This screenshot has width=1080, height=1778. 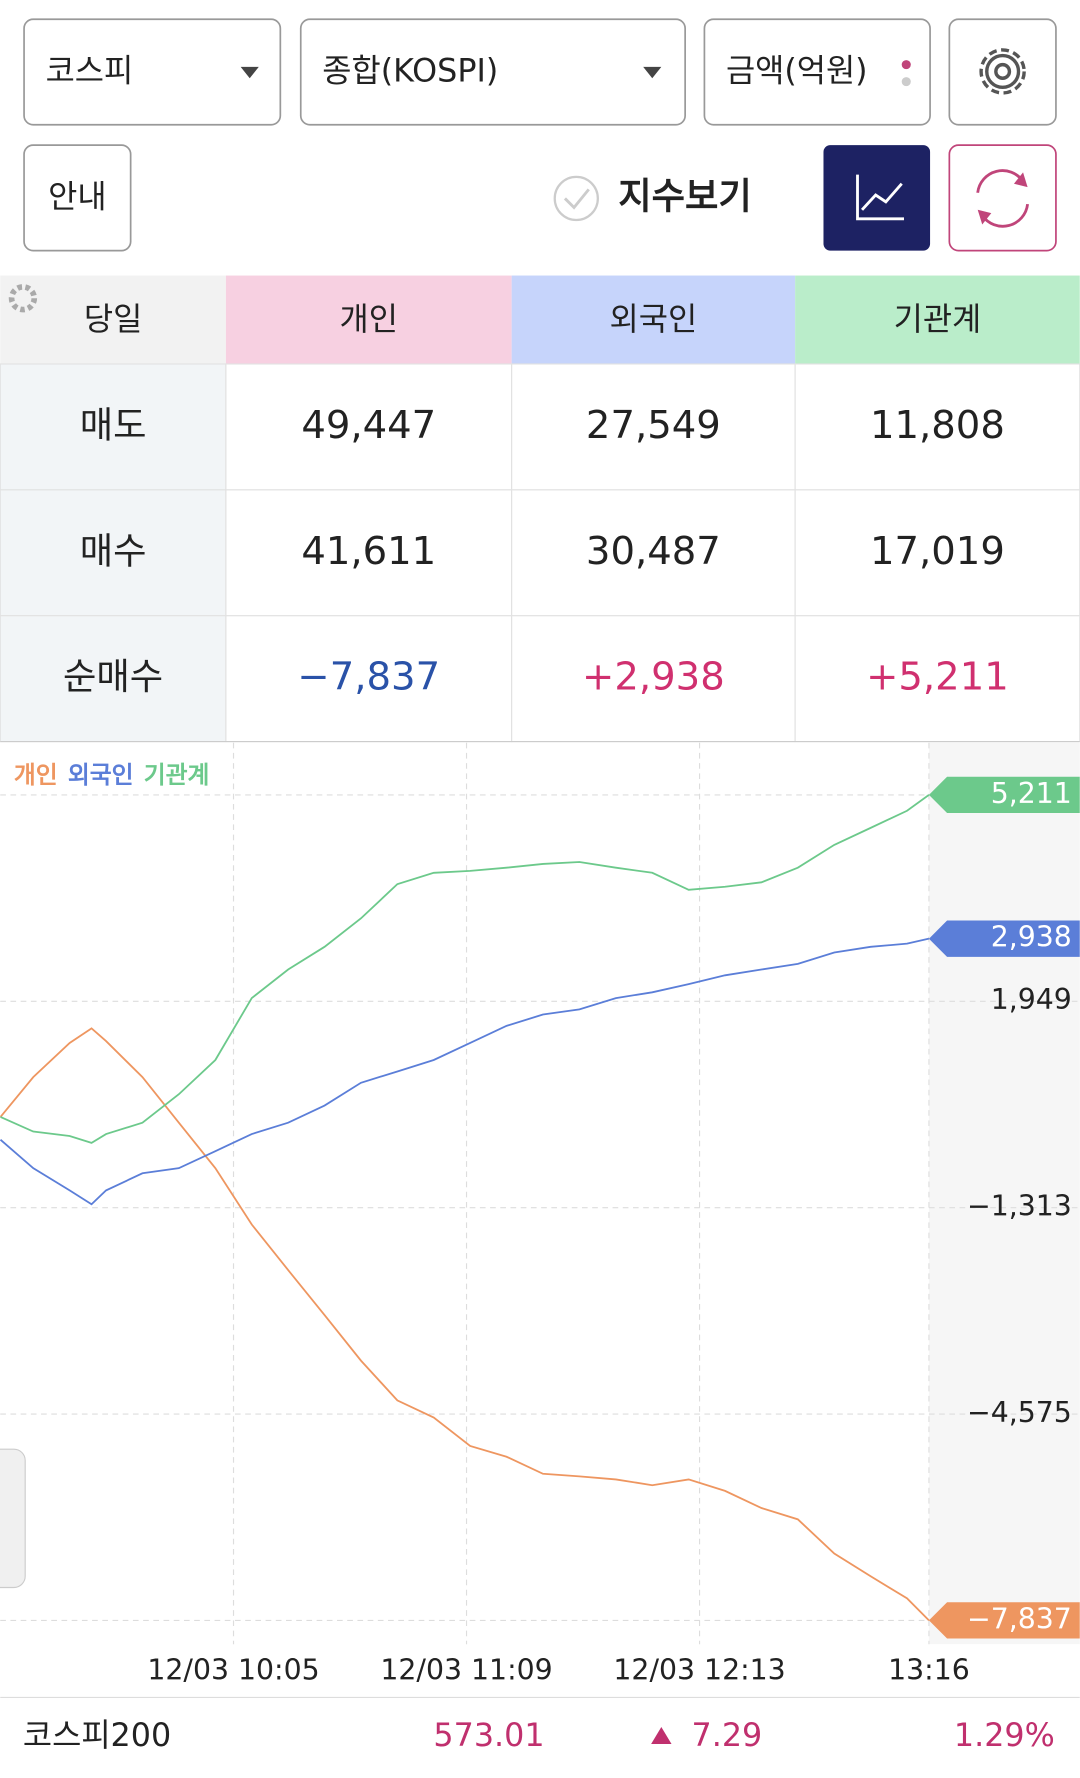 What do you see at coordinates (113, 424) in the screenshot?
I see `row-label: 매도` at bounding box center [113, 424].